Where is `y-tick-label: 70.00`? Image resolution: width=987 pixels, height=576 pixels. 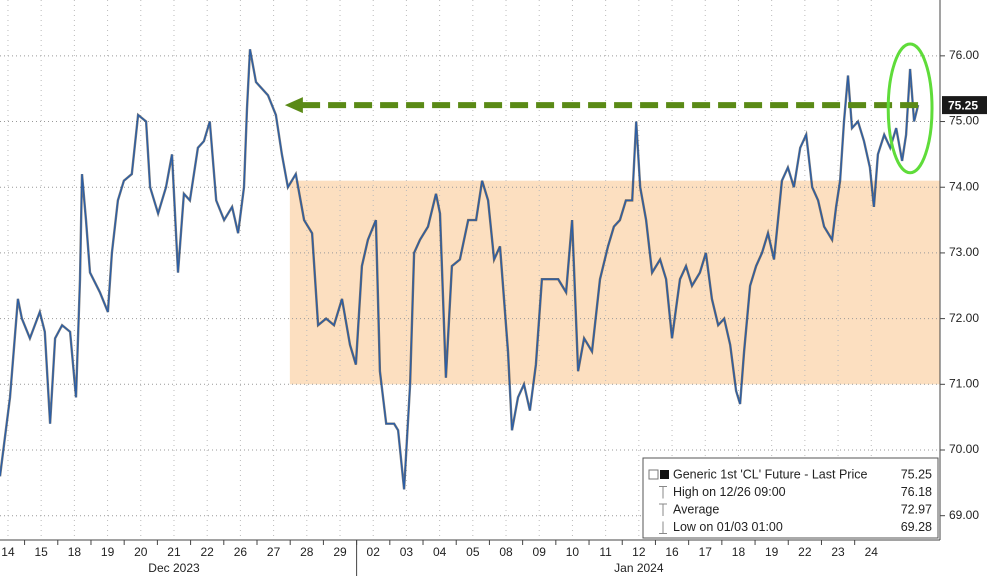
y-tick-label: 70.00 is located at coordinates (964, 449).